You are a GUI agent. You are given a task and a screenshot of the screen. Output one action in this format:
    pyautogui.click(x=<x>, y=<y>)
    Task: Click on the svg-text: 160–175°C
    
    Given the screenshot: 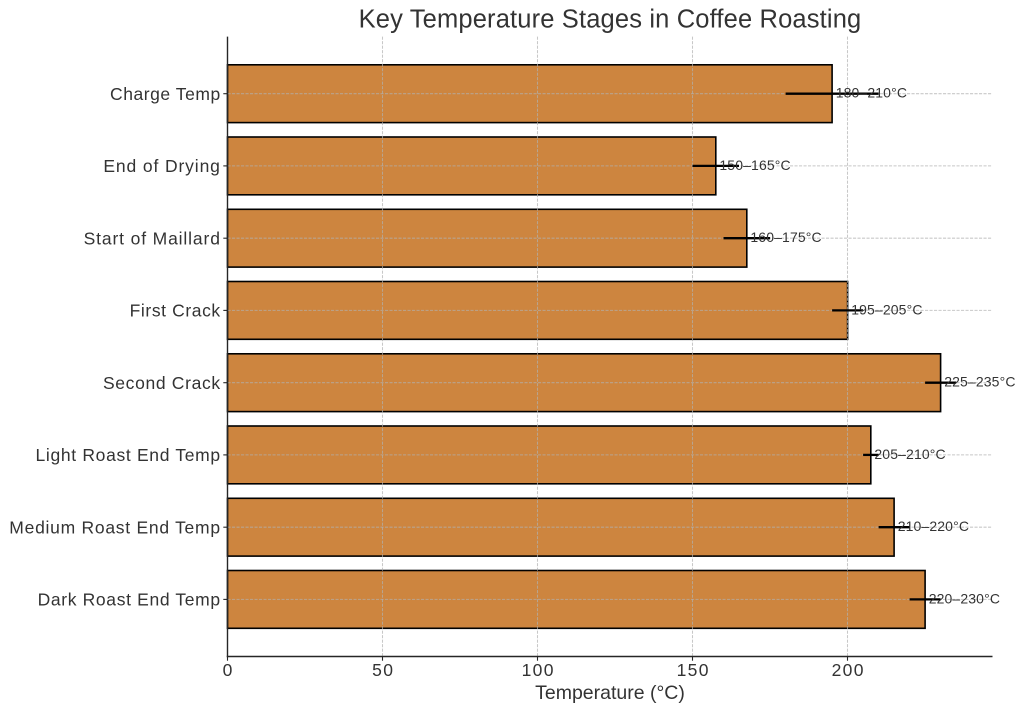 What is the action you would take?
    pyautogui.click(x=785, y=237)
    